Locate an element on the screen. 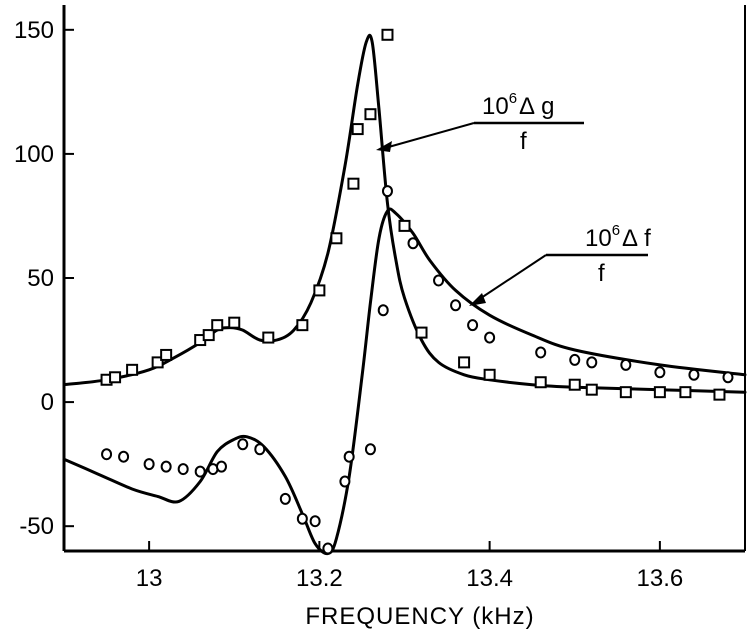 The height and width of the screenshot is (633, 749). y-tick-label: 50 is located at coordinates (40, 278).